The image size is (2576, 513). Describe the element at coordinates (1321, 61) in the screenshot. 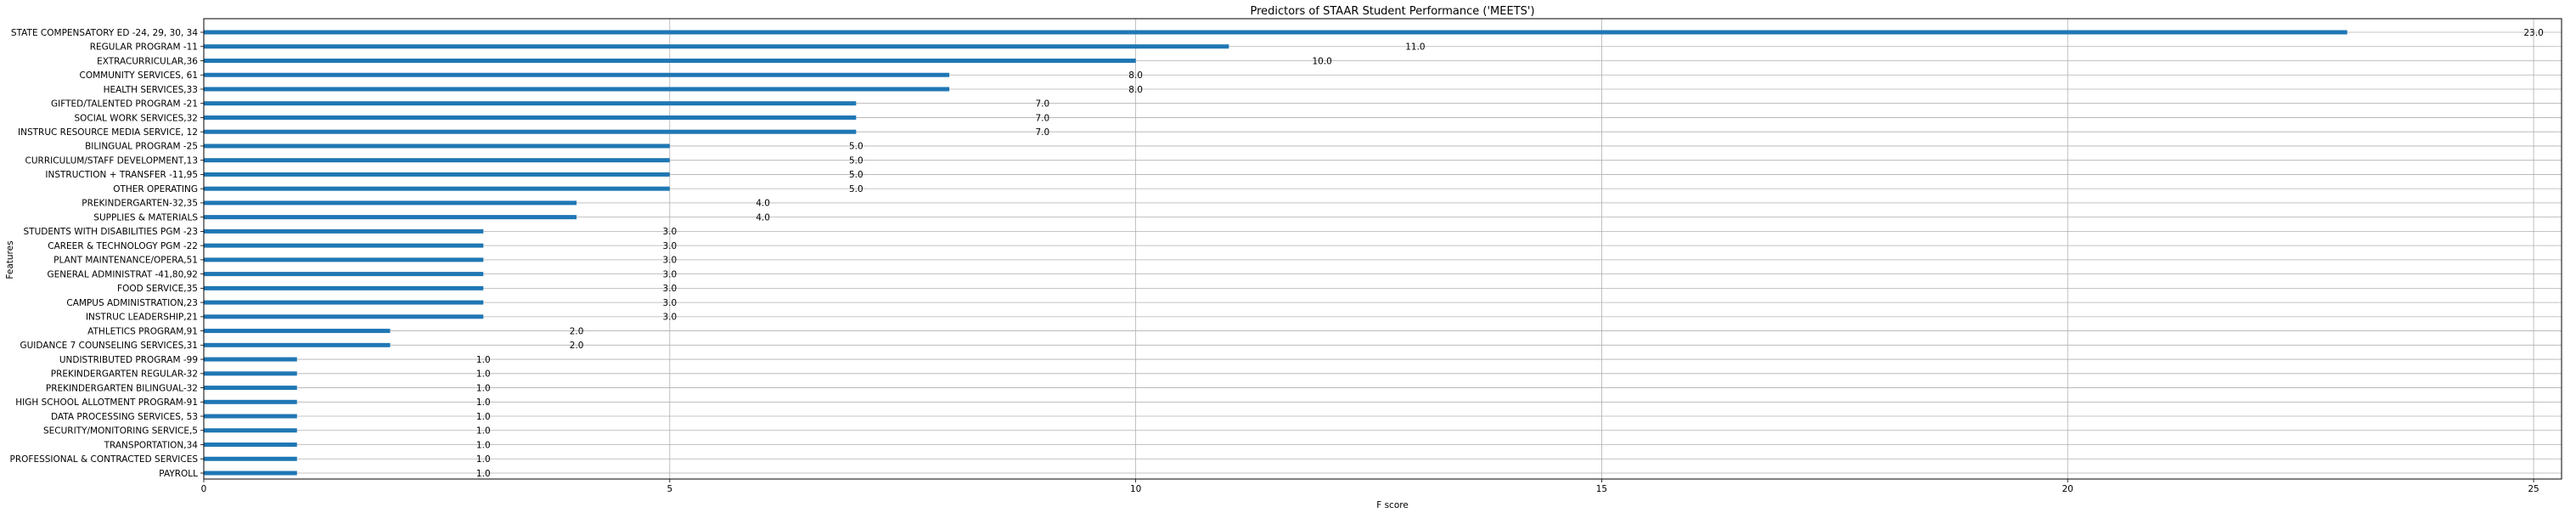

I see `value-label: 10.0` at that location.